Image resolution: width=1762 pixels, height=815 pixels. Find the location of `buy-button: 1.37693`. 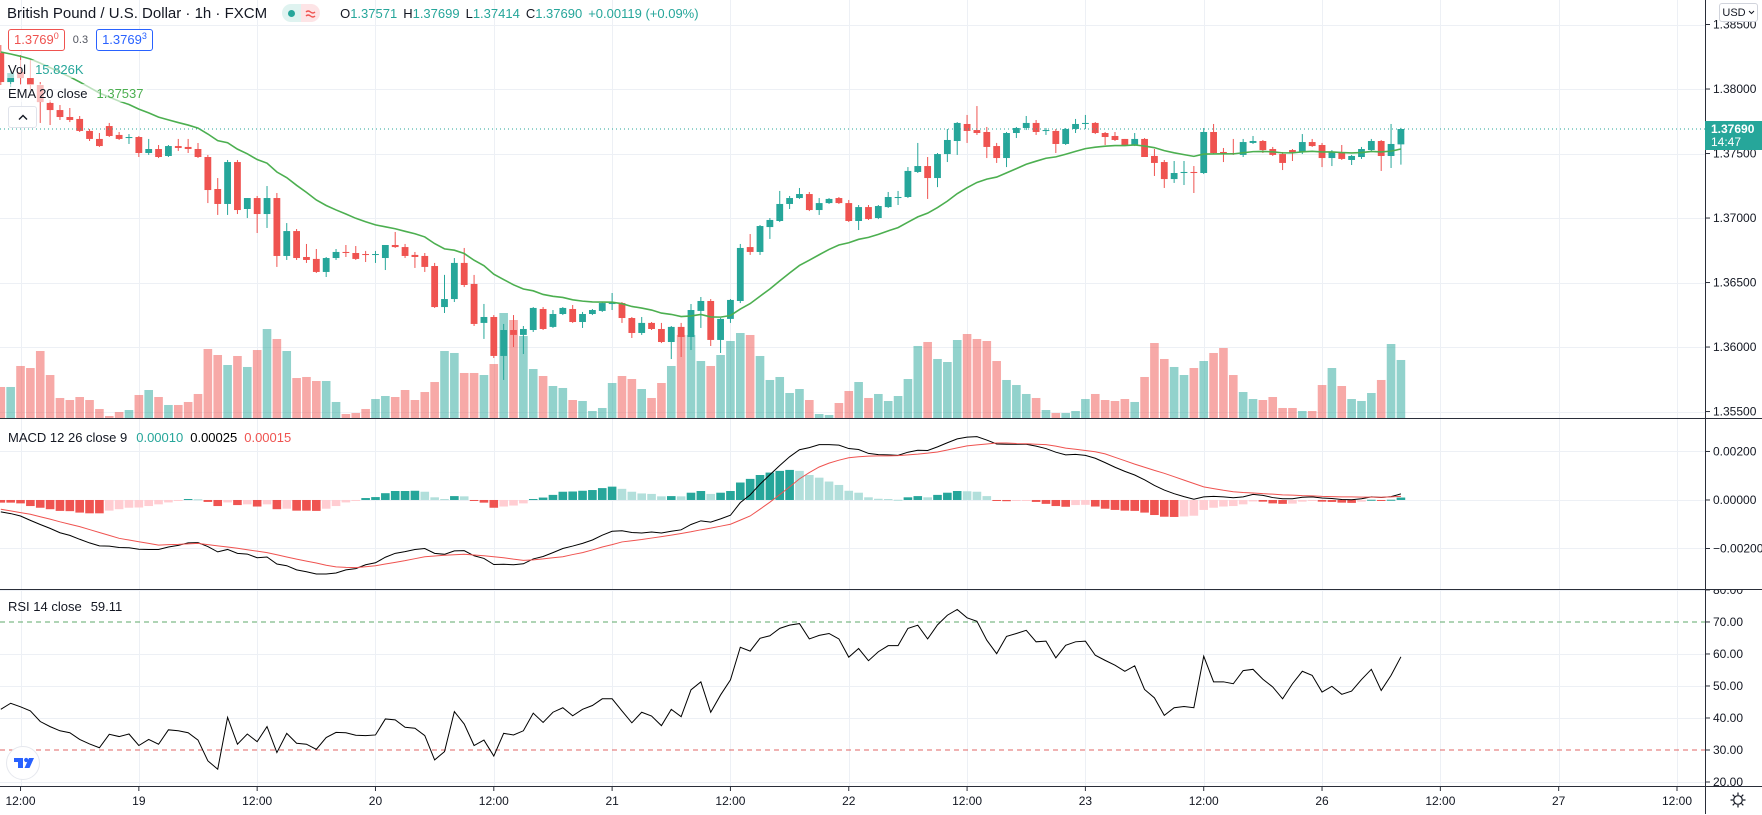

buy-button: 1.37693 is located at coordinates (124, 40).